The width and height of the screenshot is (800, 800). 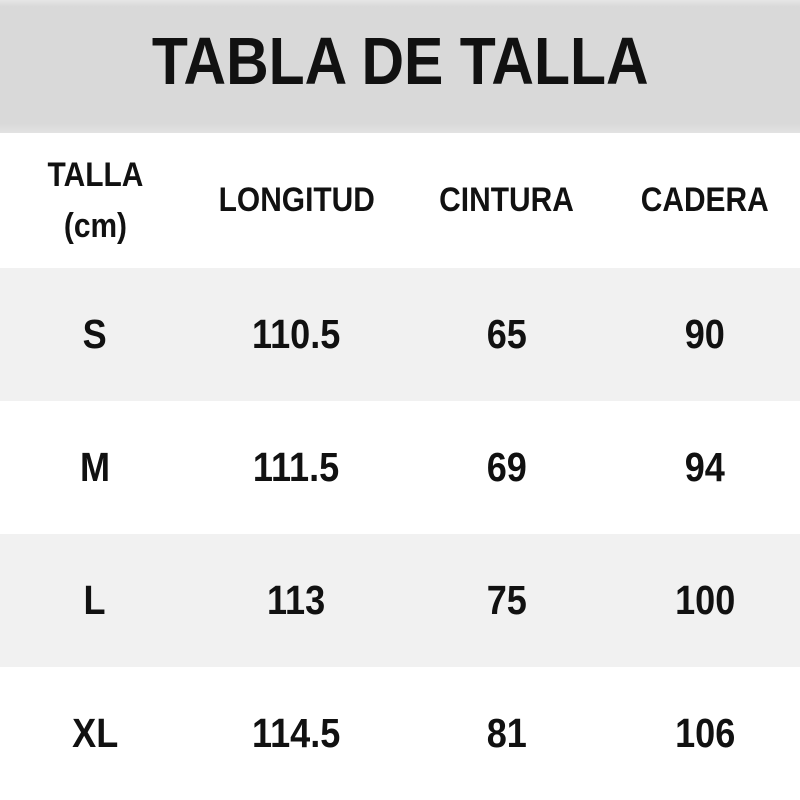 What do you see at coordinates (400, 61) in the screenshot?
I see `page-title: TABLA DE TALLA` at bounding box center [400, 61].